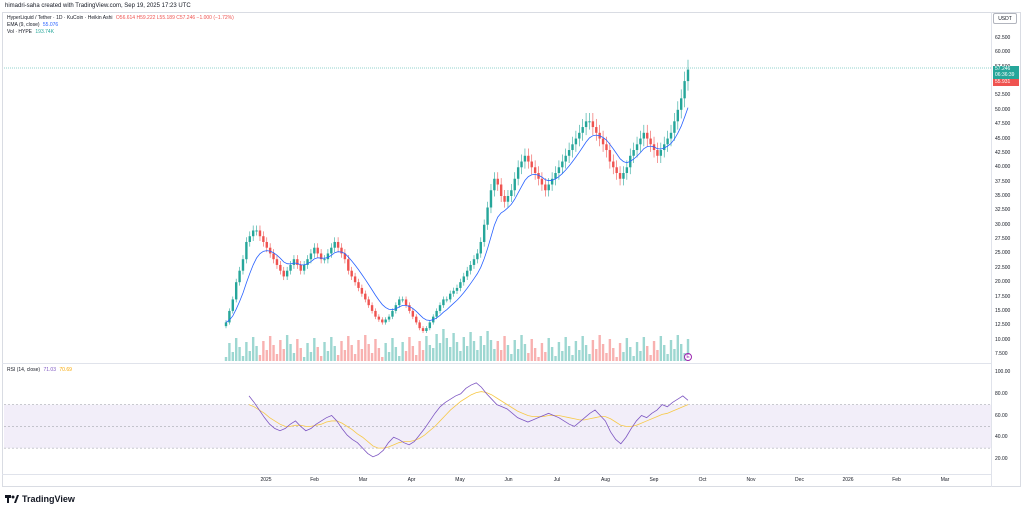 The height and width of the screenshot is (511, 1024). What do you see at coordinates (702, 480) in the screenshot?
I see `time-tick-label: Oct` at bounding box center [702, 480].